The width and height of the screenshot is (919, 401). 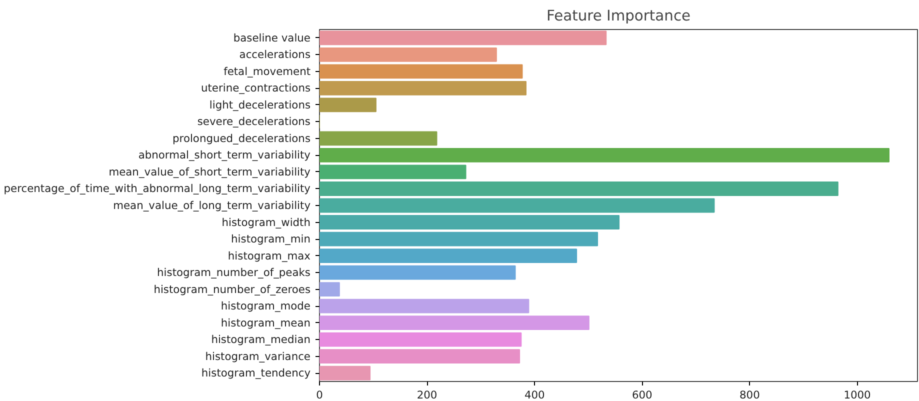 I want to click on y-tick-label: histogram_mean, so click(x=265, y=323).